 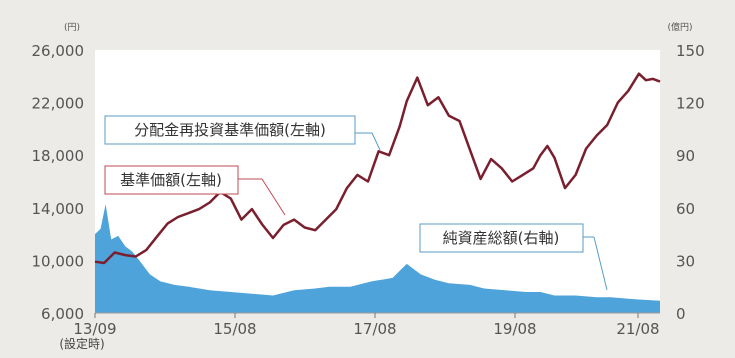 I want to click on left-axis-unit: (円), so click(x=72, y=27).